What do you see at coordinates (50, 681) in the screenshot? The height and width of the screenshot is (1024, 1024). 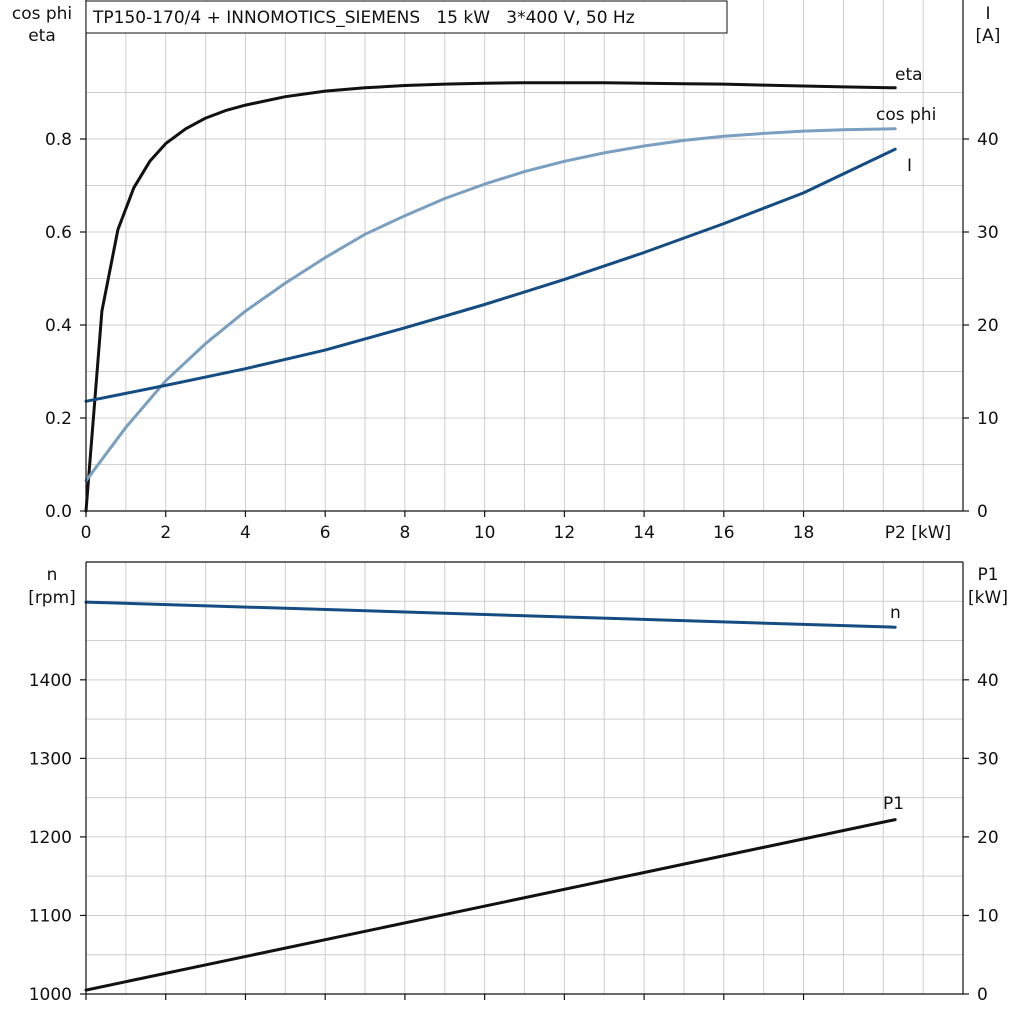 I see `left-y-tick-label: 1400` at bounding box center [50, 681].